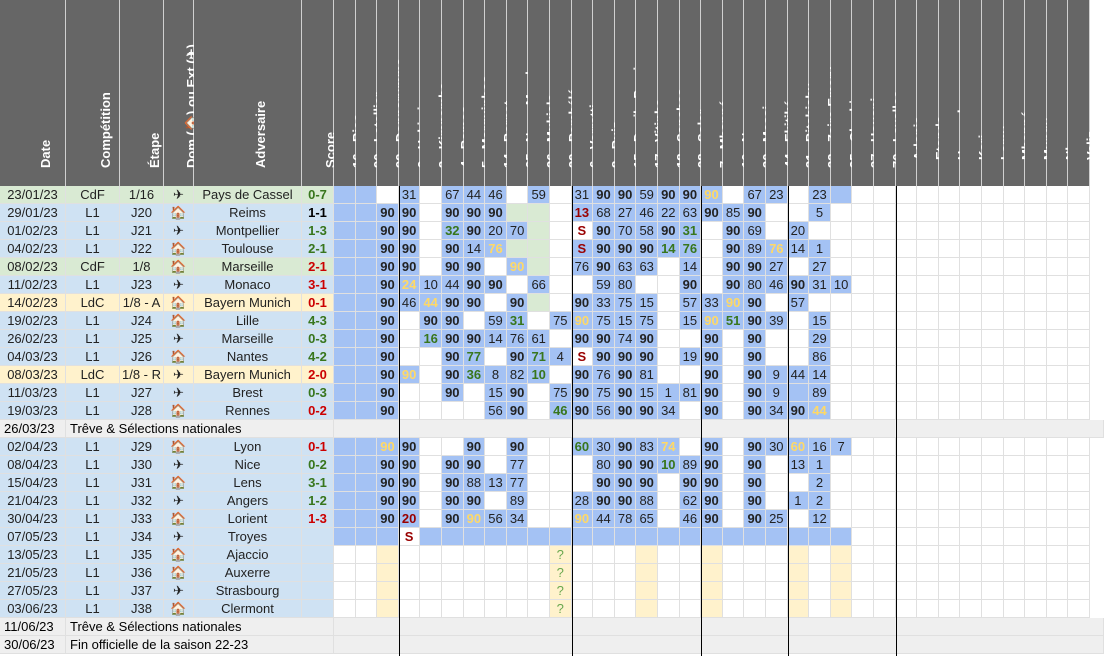  Describe the element at coordinates (582, 249) in the screenshot. I see `player-cell: S` at that location.